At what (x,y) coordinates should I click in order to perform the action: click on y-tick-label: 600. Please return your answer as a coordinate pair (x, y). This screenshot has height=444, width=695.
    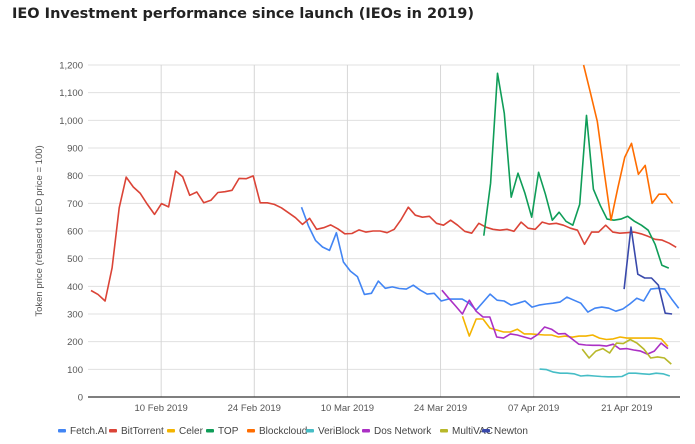
    Looking at the image, I should click on (75, 232).